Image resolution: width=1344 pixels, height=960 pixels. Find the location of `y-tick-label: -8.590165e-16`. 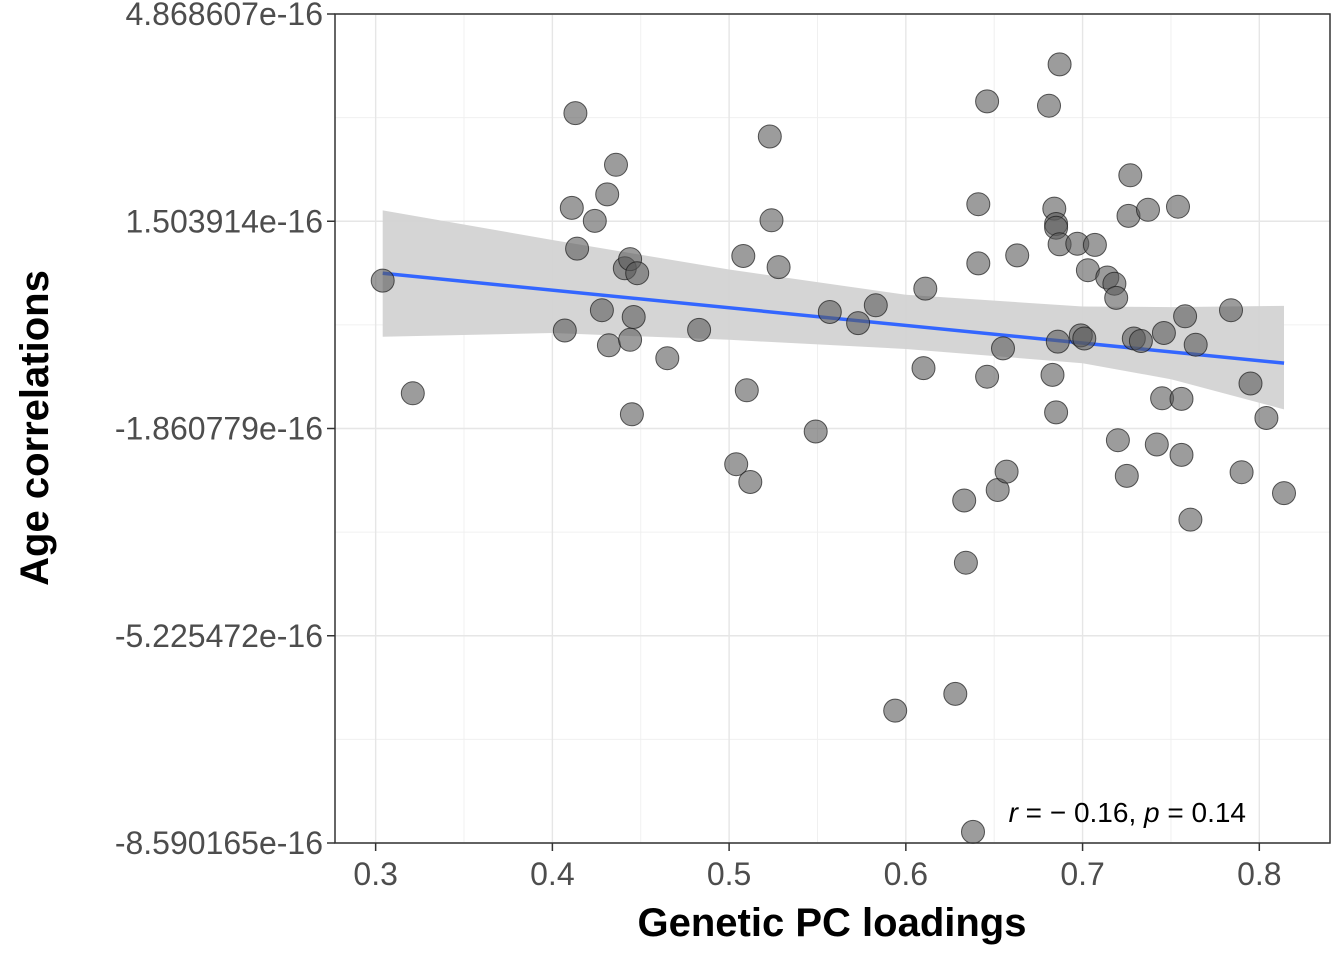

y-tick-label: -8.590165e-16 is located at coordinates (219, 843).